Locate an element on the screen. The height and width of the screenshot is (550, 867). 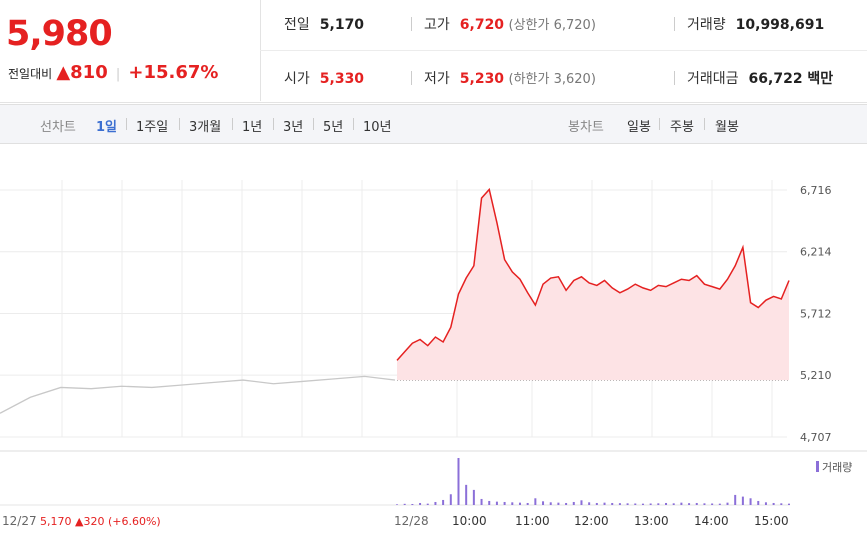
prev-day-change: ▲320 is located at coordinates (91, 521).